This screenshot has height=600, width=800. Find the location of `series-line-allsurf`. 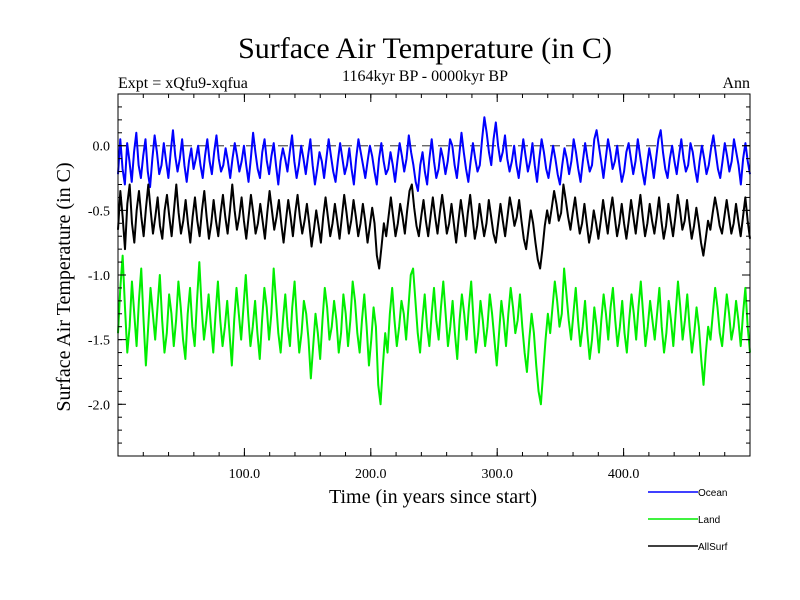

series-line-allsurf is located at coordinates (434, 226).